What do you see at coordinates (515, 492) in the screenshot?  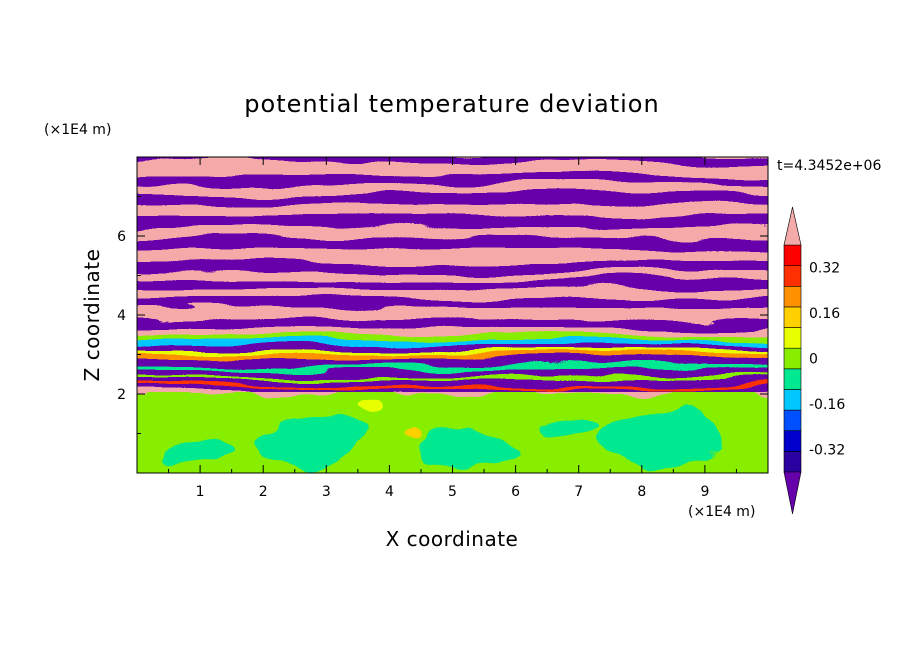 I see `x-tick-label: 6` at bounding box center [515, 492].